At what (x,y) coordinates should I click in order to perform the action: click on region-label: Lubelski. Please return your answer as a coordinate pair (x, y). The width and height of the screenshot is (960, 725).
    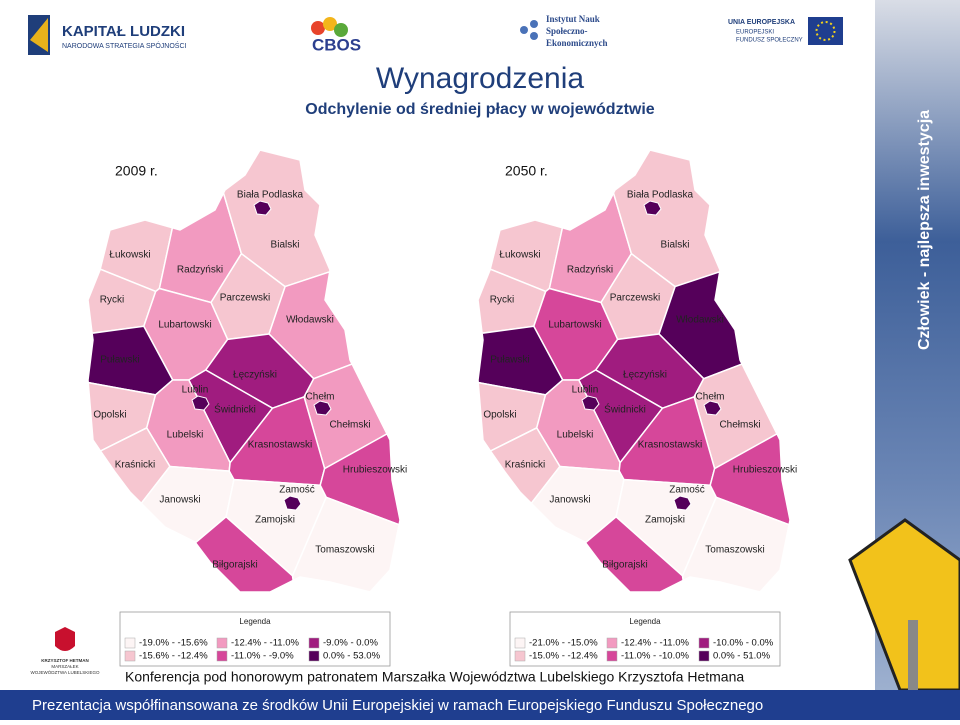
    Looking at the image, I should click on (575, 435).